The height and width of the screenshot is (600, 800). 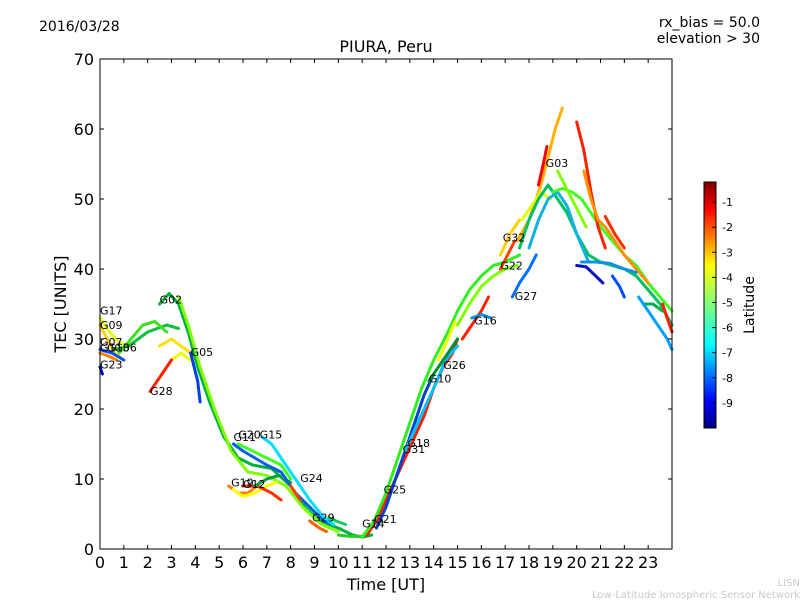 I want to click on satellite-label: G1, so click(x=108, y=348).